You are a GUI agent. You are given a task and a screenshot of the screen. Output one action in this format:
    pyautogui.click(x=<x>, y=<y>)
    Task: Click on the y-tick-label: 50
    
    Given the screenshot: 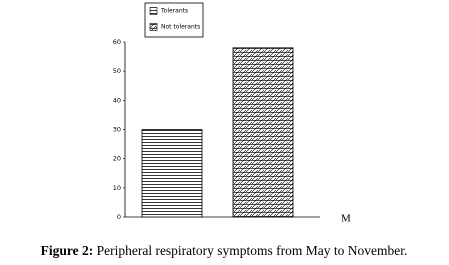 What is the action you would take?
    pyautogui.click(x=117, y=71)
    